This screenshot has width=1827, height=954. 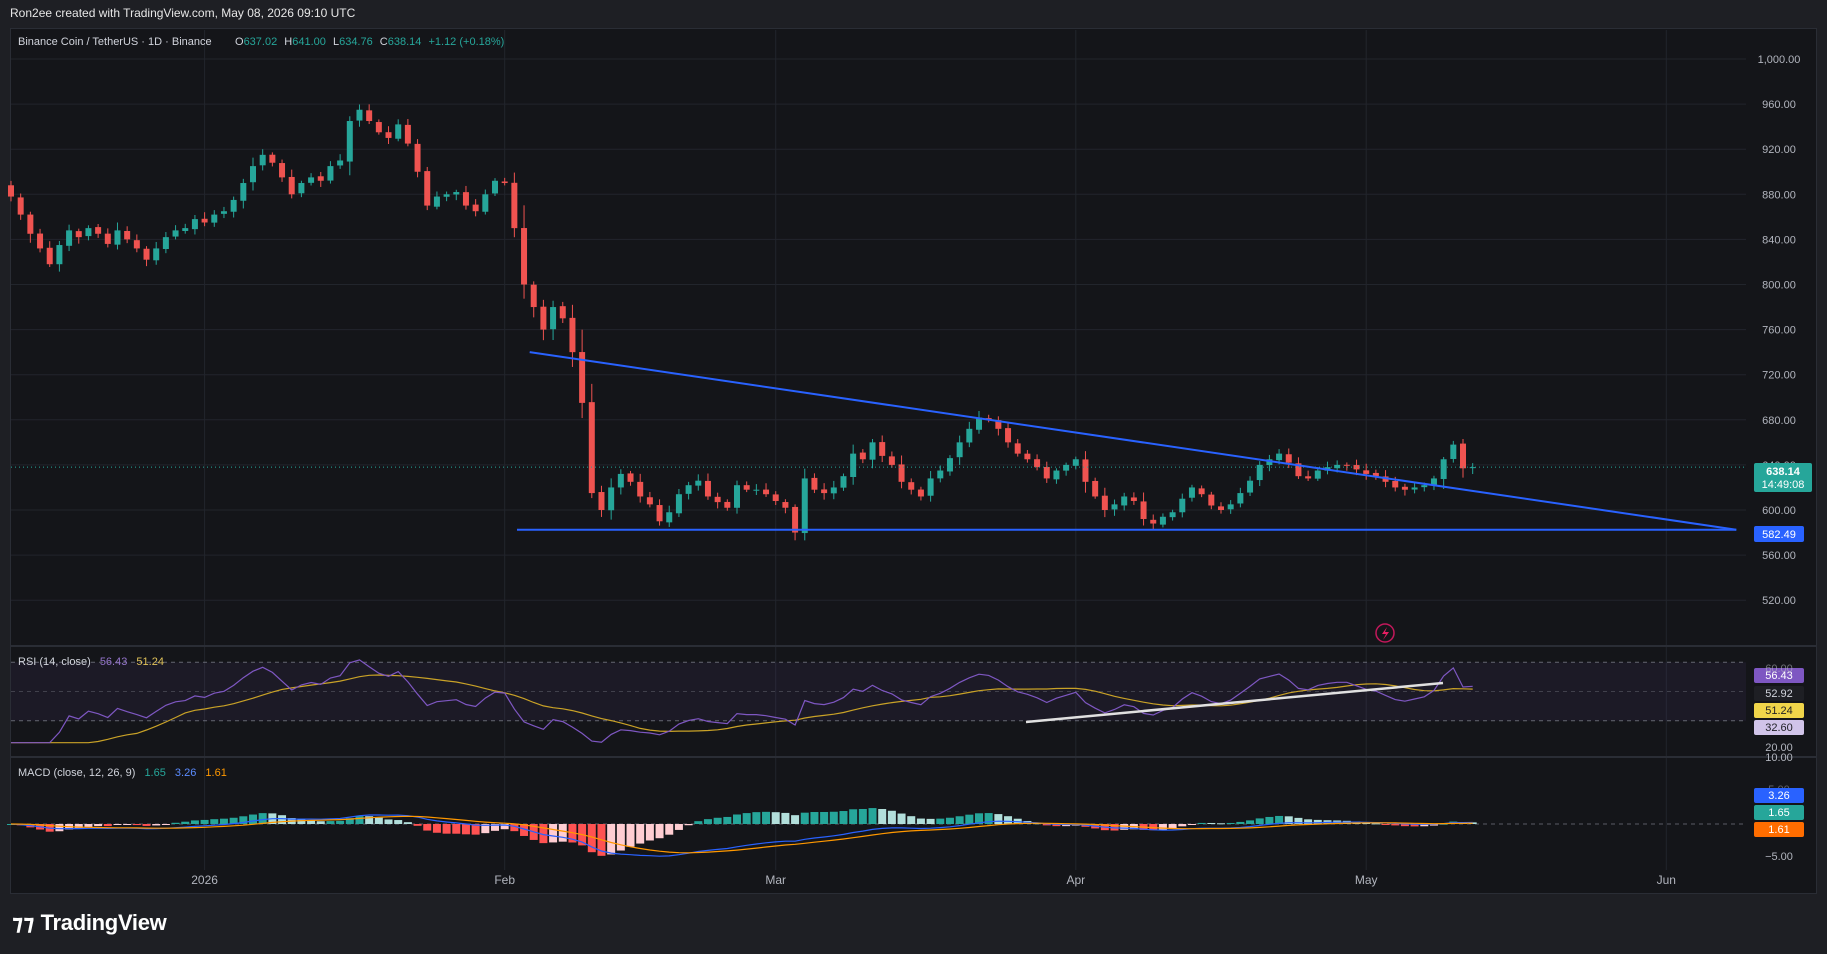 What do you see at coordinates (1366, 880) in the screenshot?
I see `time-tick-label: May` at bounding box center [1366, 880].